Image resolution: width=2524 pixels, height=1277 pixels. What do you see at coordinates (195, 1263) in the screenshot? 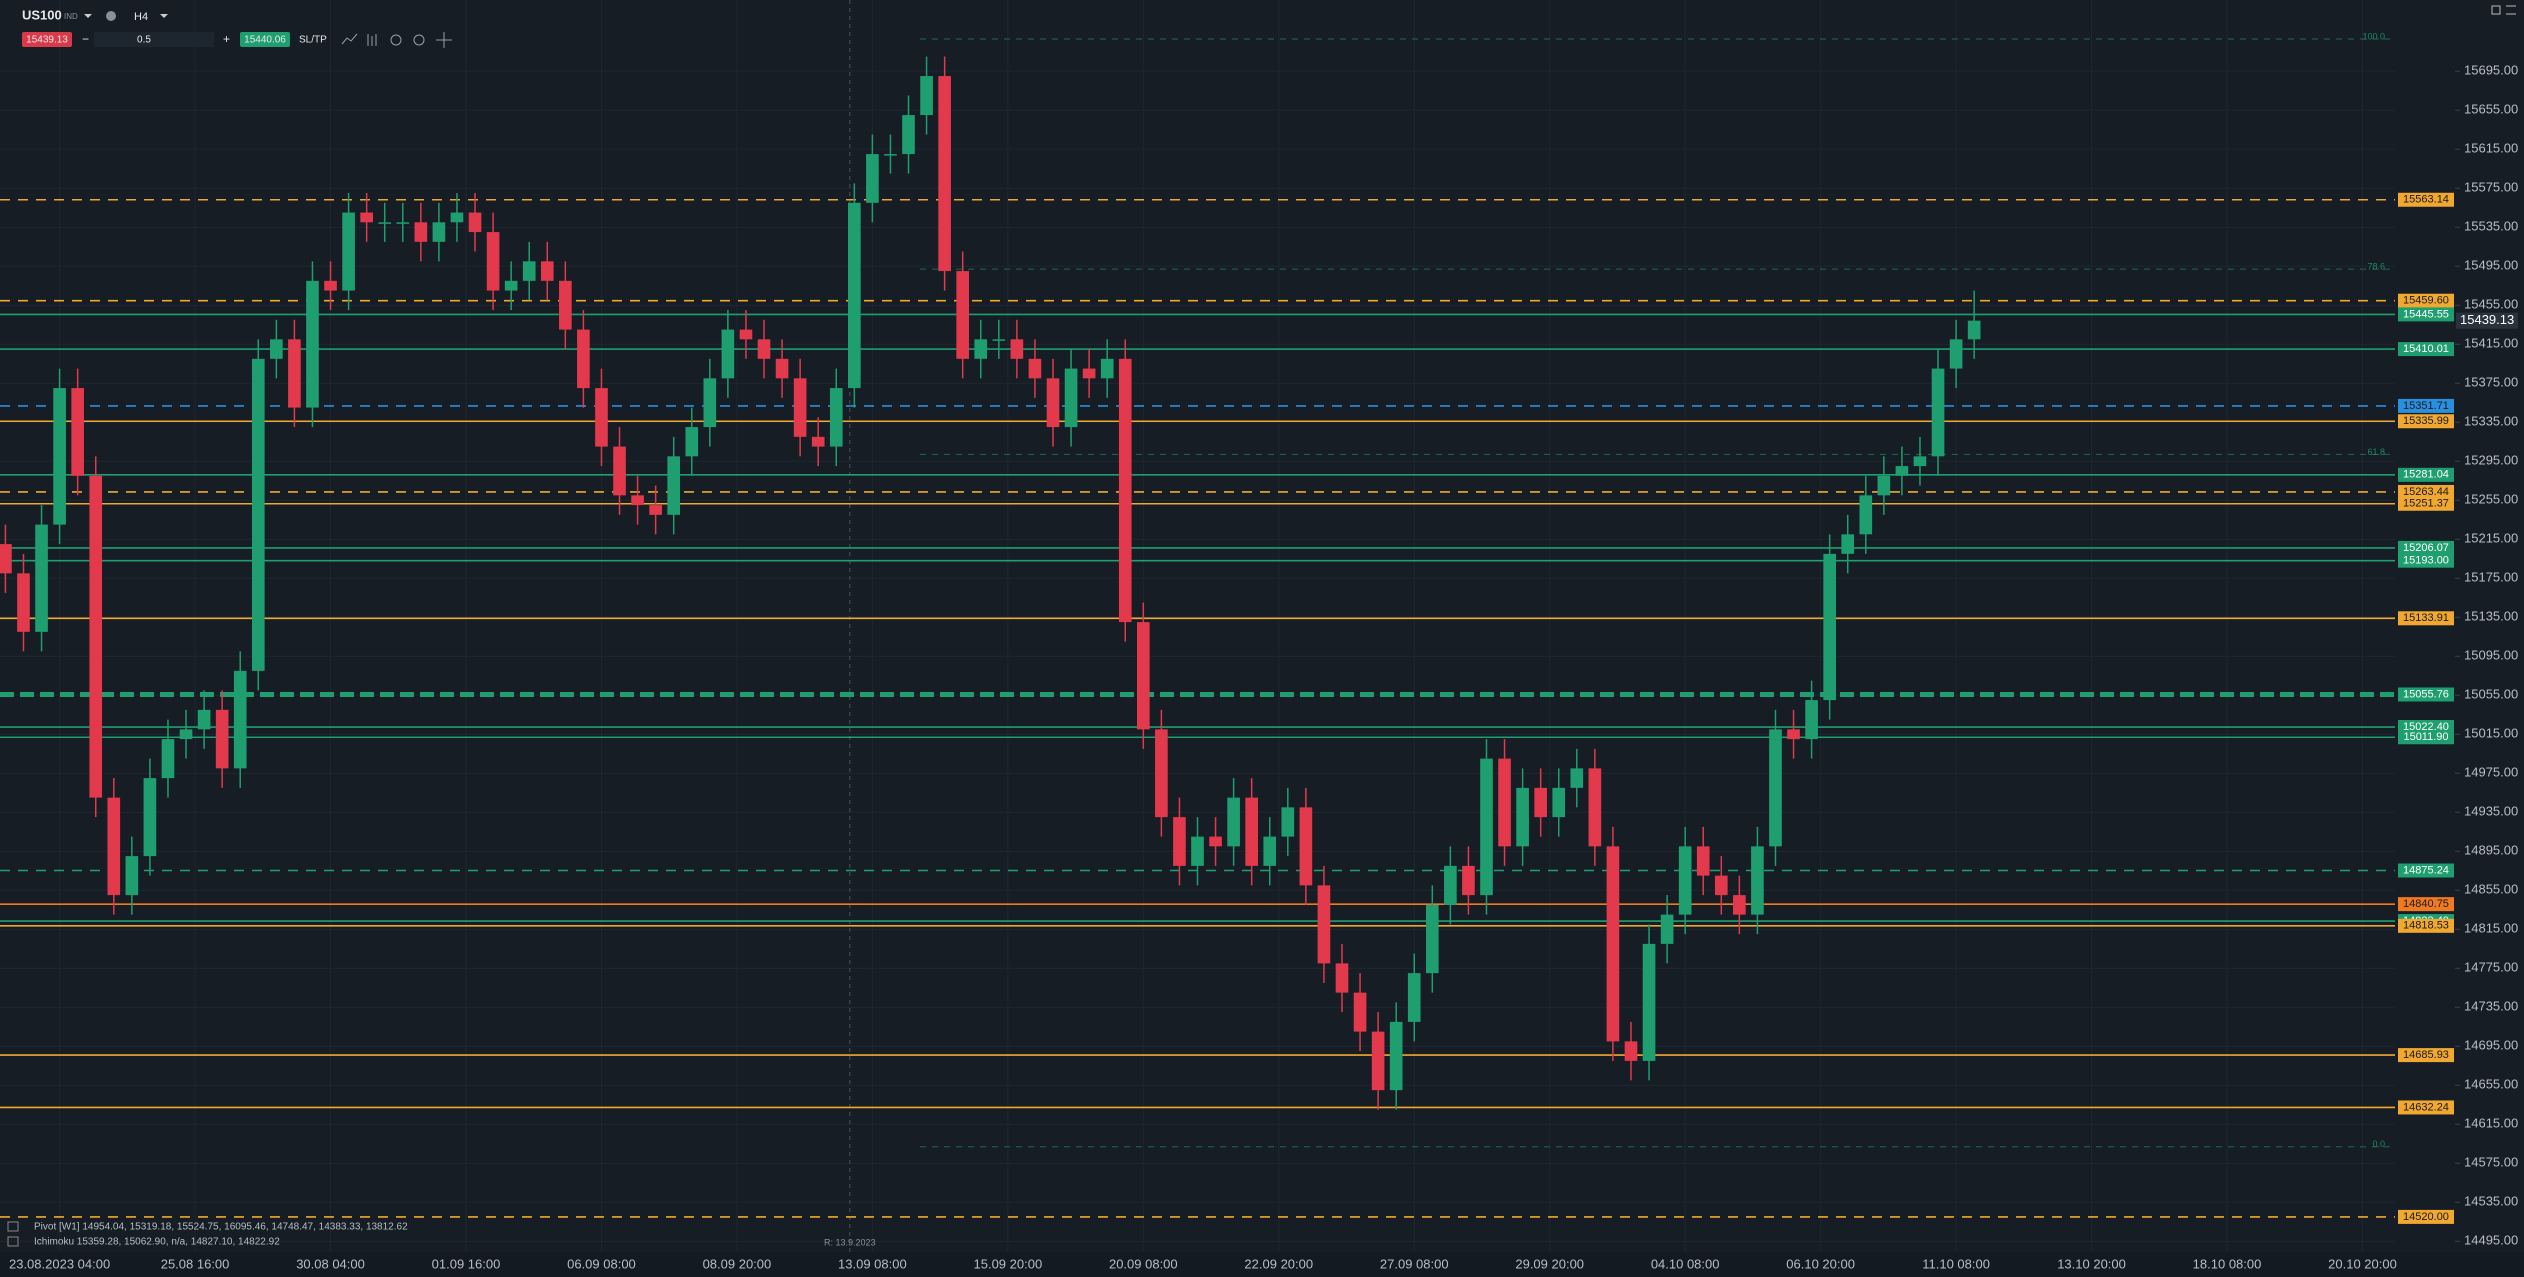
I see `x-tick-label: 25.08 16:00` at bounding box center [195, 1263].